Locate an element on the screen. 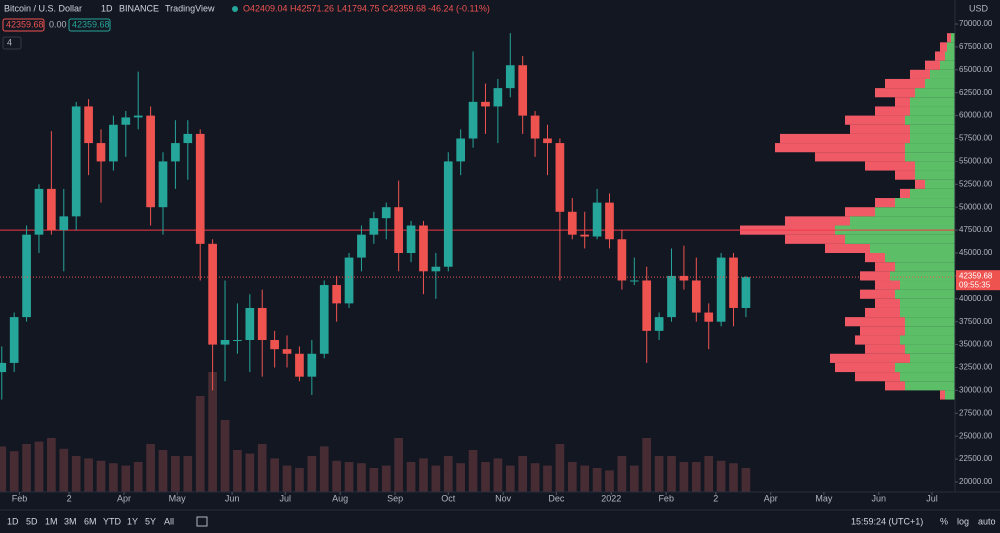 This screenshot has height=533, width=1000. range-button: 6M is located at coordinates (90, 521).